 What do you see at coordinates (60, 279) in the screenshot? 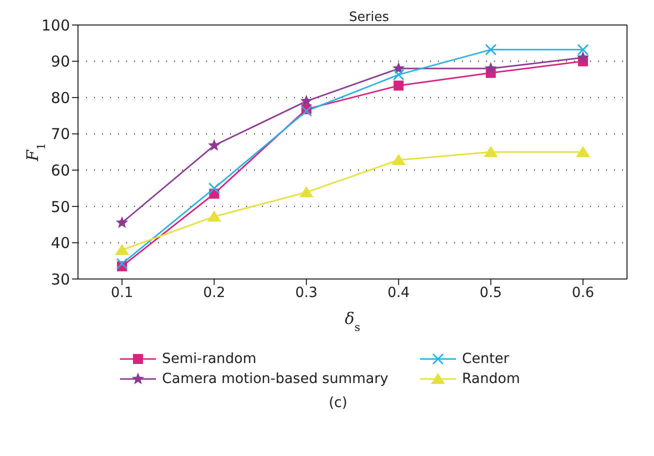
I see `y-tick-label: 30` at bounding box center [60, 279].